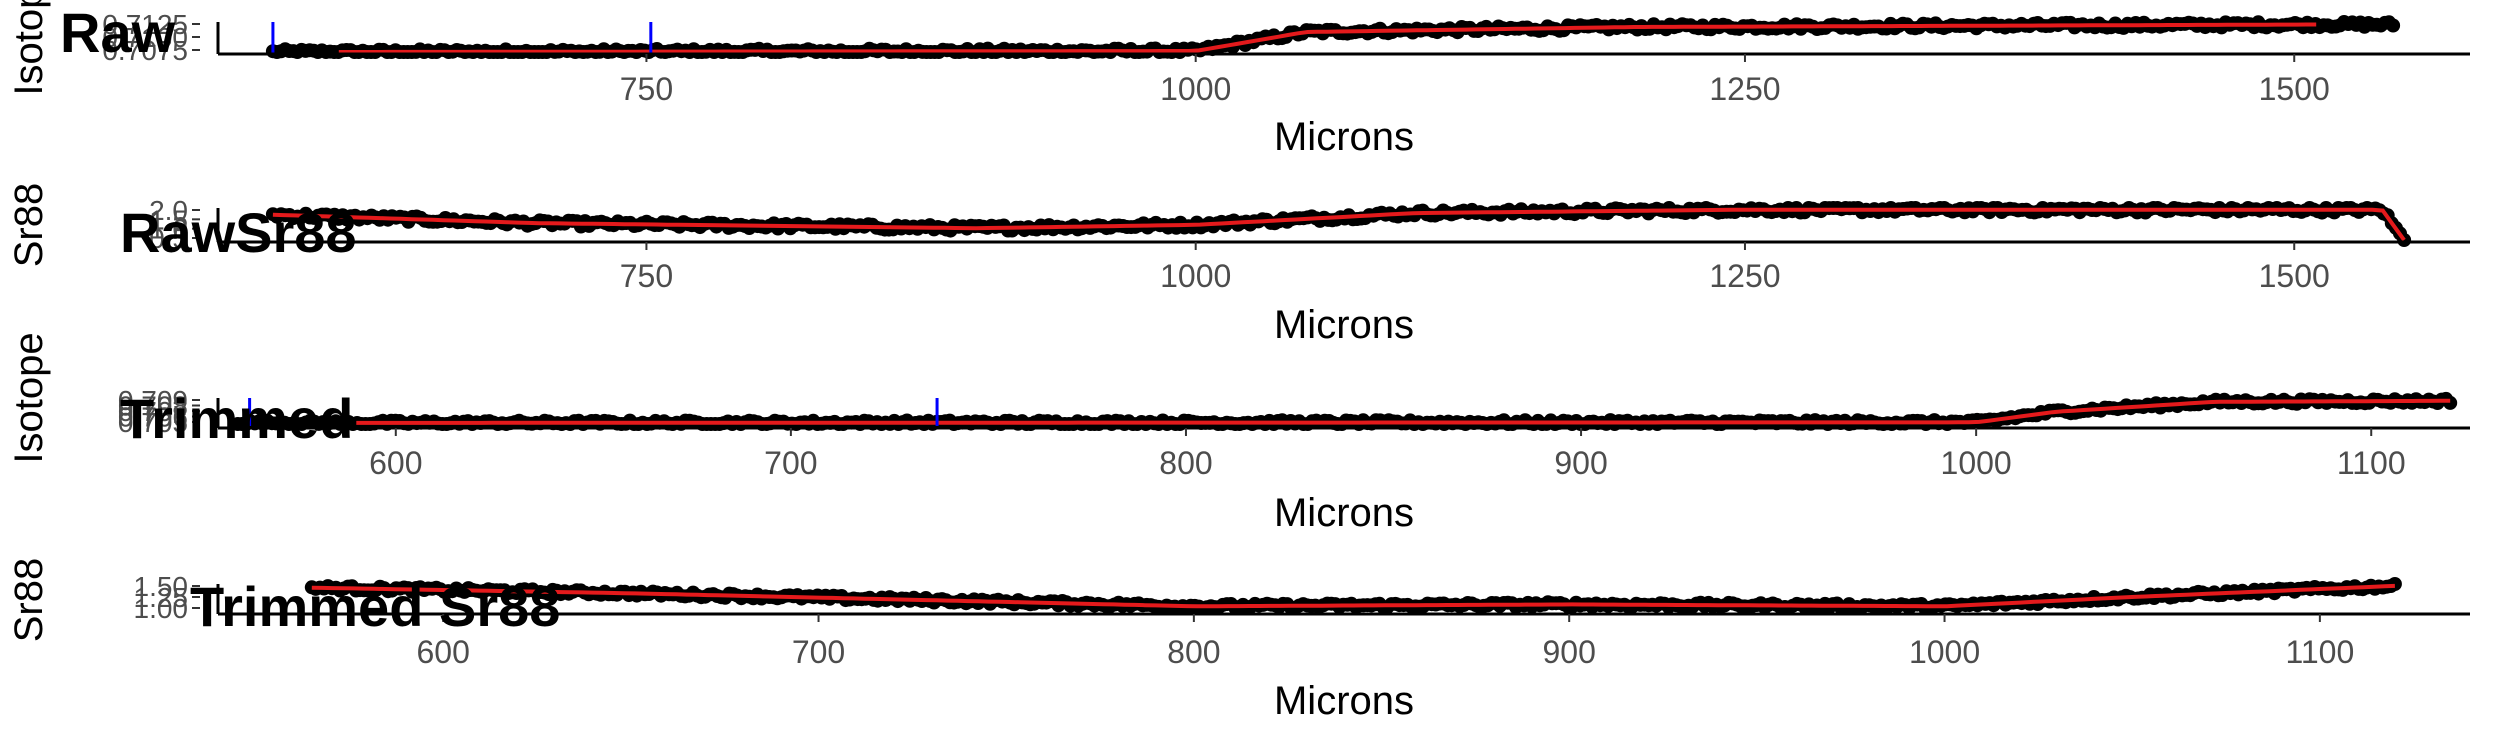  What do you see at coordinates (161, 597) in the screenshot?
I see `y-tick-label: 1.25` at bounding box center [161, 597].